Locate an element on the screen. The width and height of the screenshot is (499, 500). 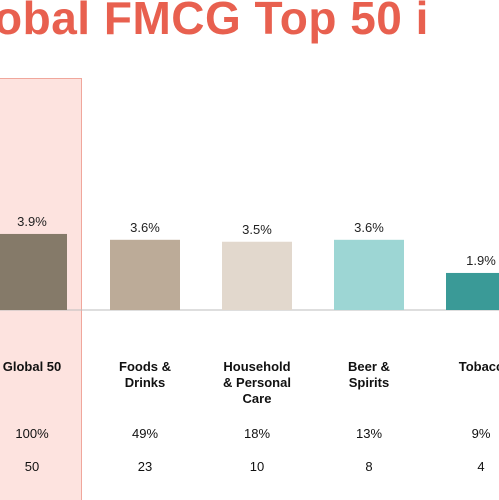
category-label-tobacco: Tobacc is located at coordinates (460, 367).